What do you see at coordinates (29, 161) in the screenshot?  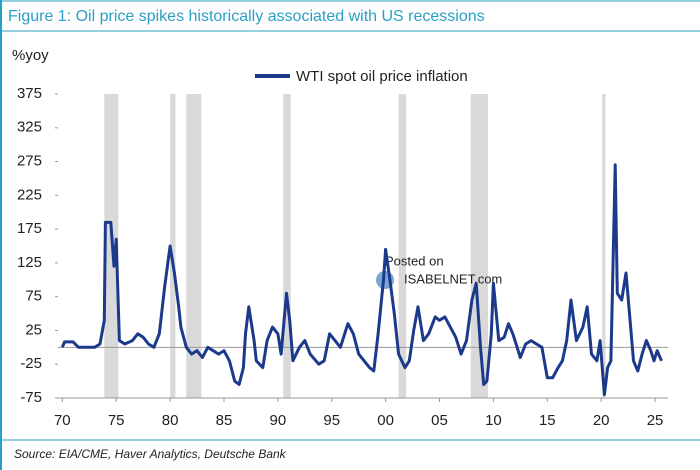 I see `y-tick-label: 275` at bounding box center [29, 161].